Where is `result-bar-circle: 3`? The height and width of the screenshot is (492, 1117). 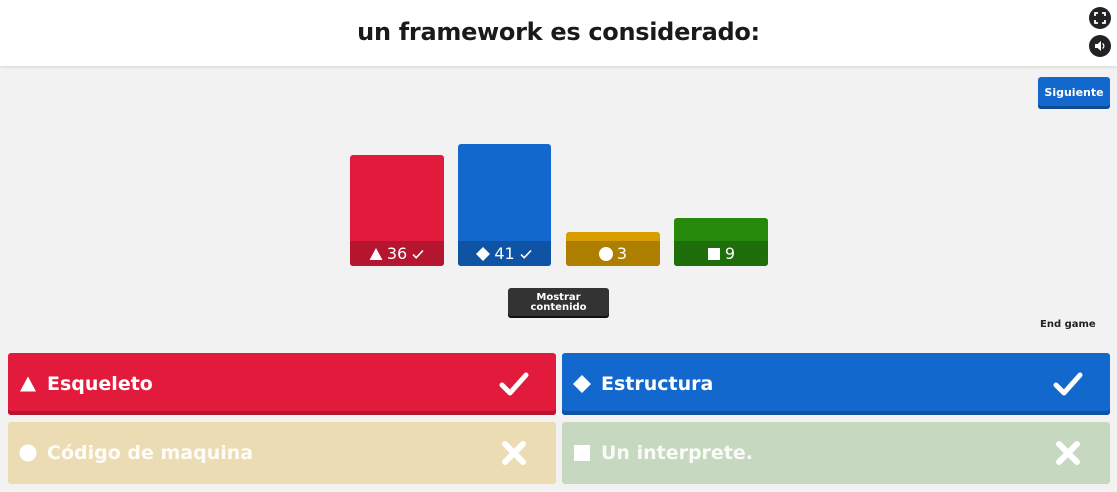
result-bar-circle: 3 is located at coordinates (613, 249).